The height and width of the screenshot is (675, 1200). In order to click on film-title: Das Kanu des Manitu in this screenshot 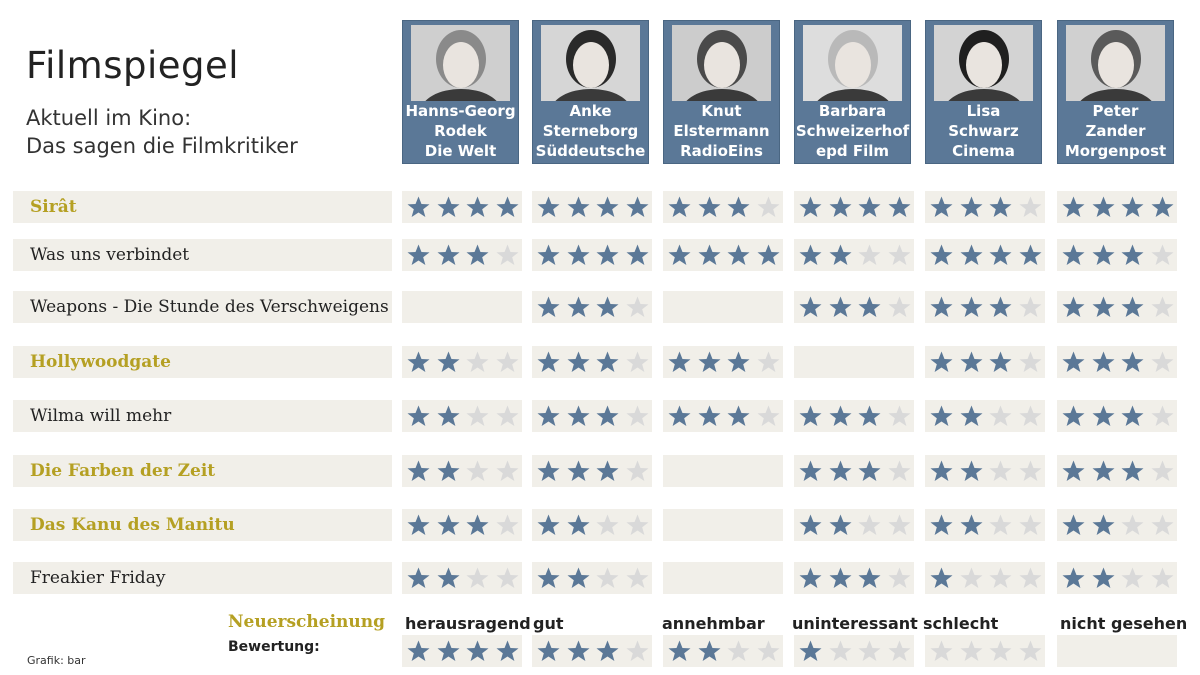, I will do `click(202, 525)`.